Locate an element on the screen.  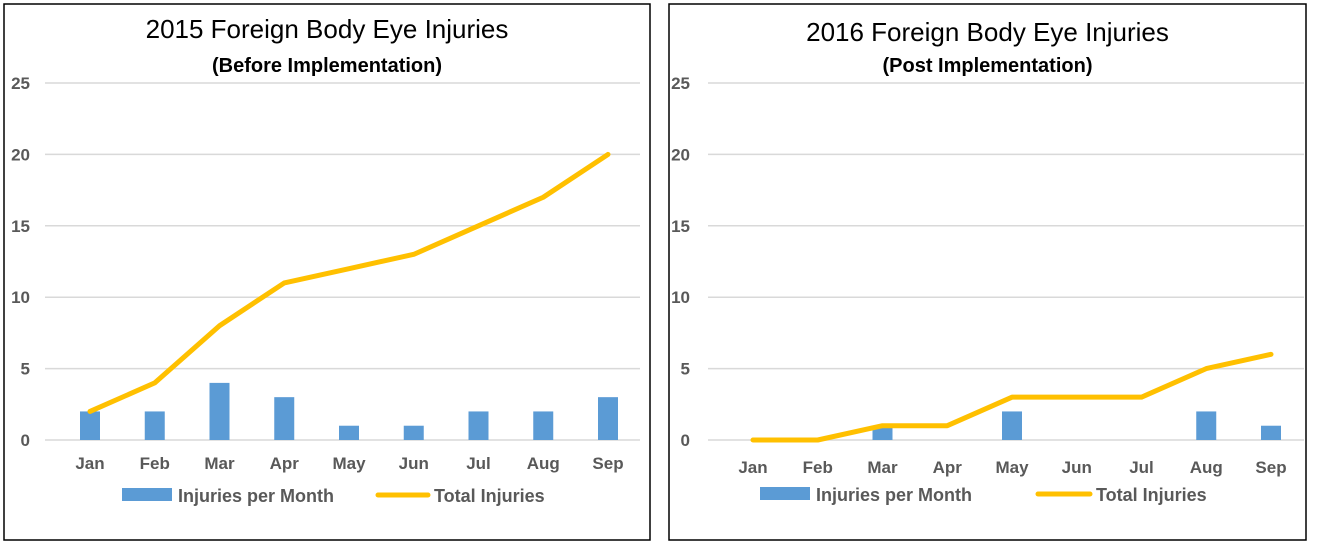
bar-feb is located at coordinates (154, 425).